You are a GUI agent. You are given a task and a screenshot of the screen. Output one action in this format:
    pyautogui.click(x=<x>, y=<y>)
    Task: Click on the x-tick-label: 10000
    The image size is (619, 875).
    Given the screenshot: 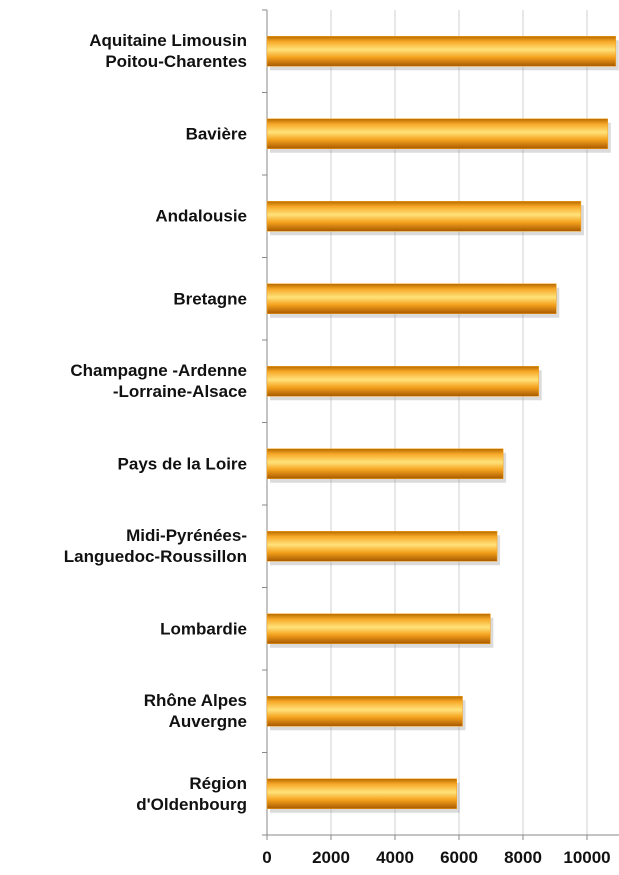 What is the action you would take?
    pyautogui.click(x=586, y=857)
    